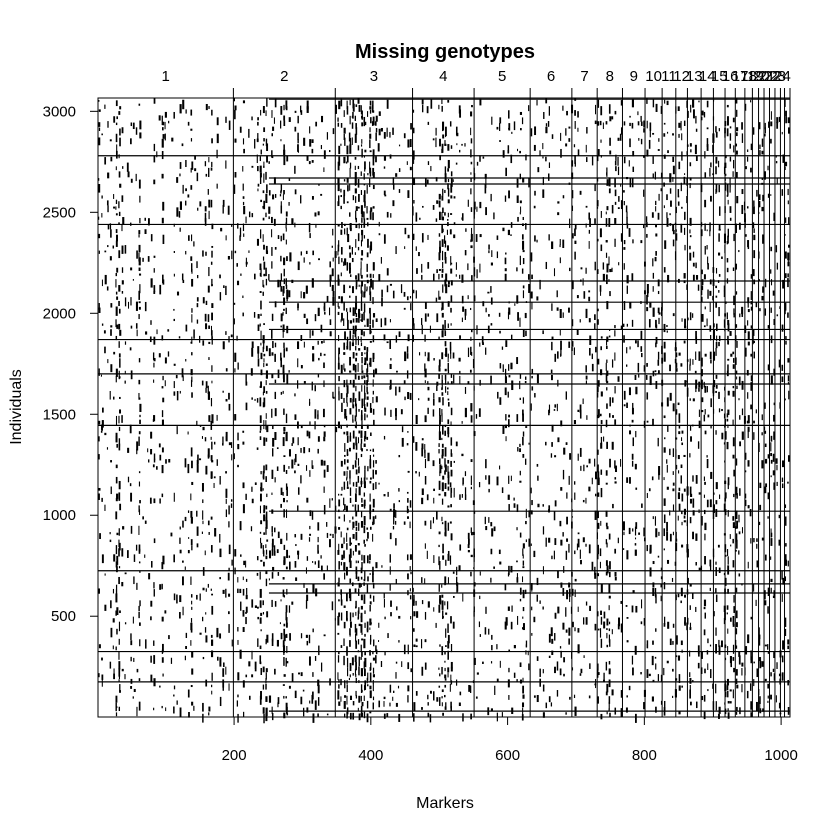  I want to click on x-axis: 200 400 600 800 1000, so click(510, 740).